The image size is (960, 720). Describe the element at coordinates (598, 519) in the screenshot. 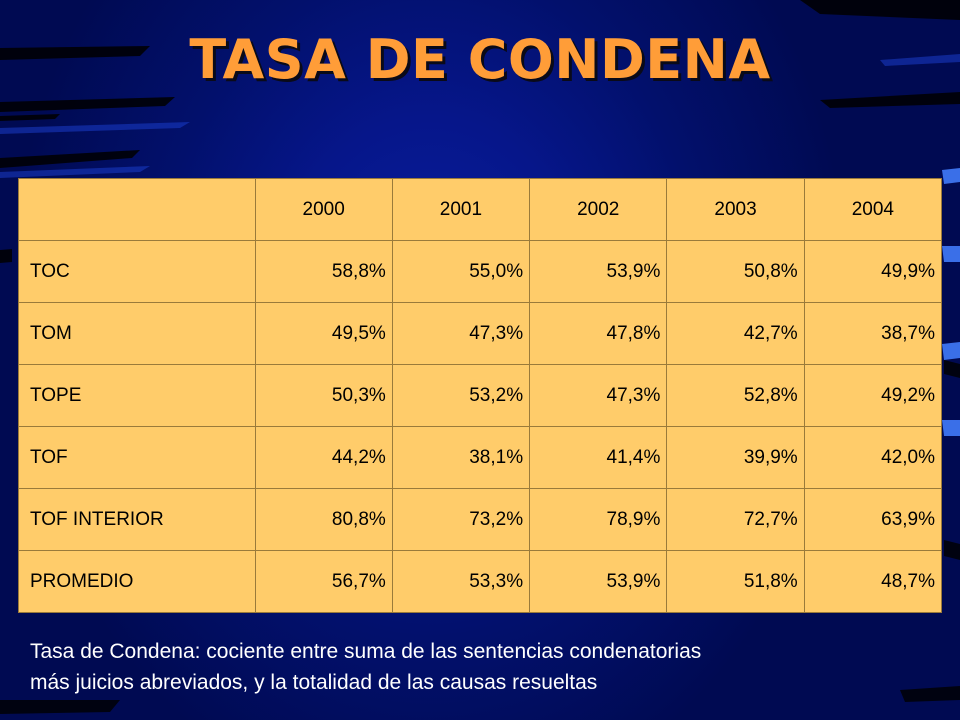

I see `table-cell: 78,9%` at that location.